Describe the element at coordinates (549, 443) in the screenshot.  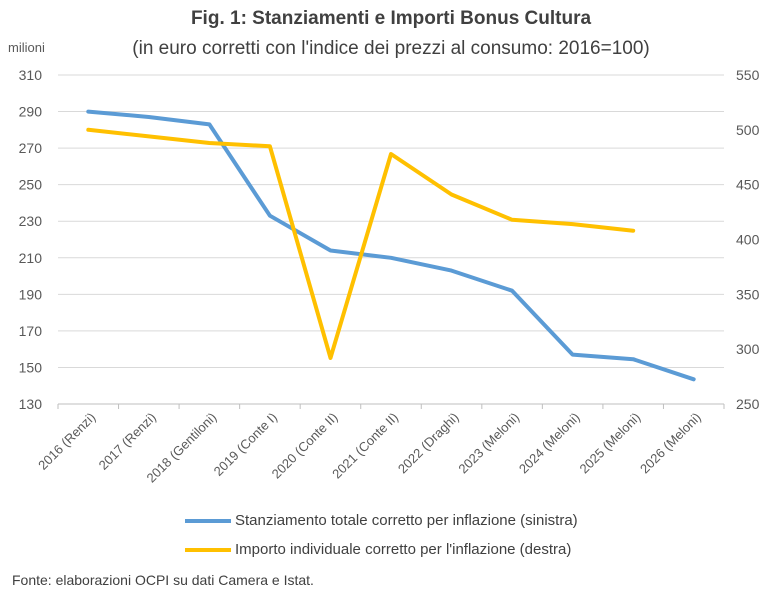
I see `x-tick-label: 2024 (Meloni)` at that location.